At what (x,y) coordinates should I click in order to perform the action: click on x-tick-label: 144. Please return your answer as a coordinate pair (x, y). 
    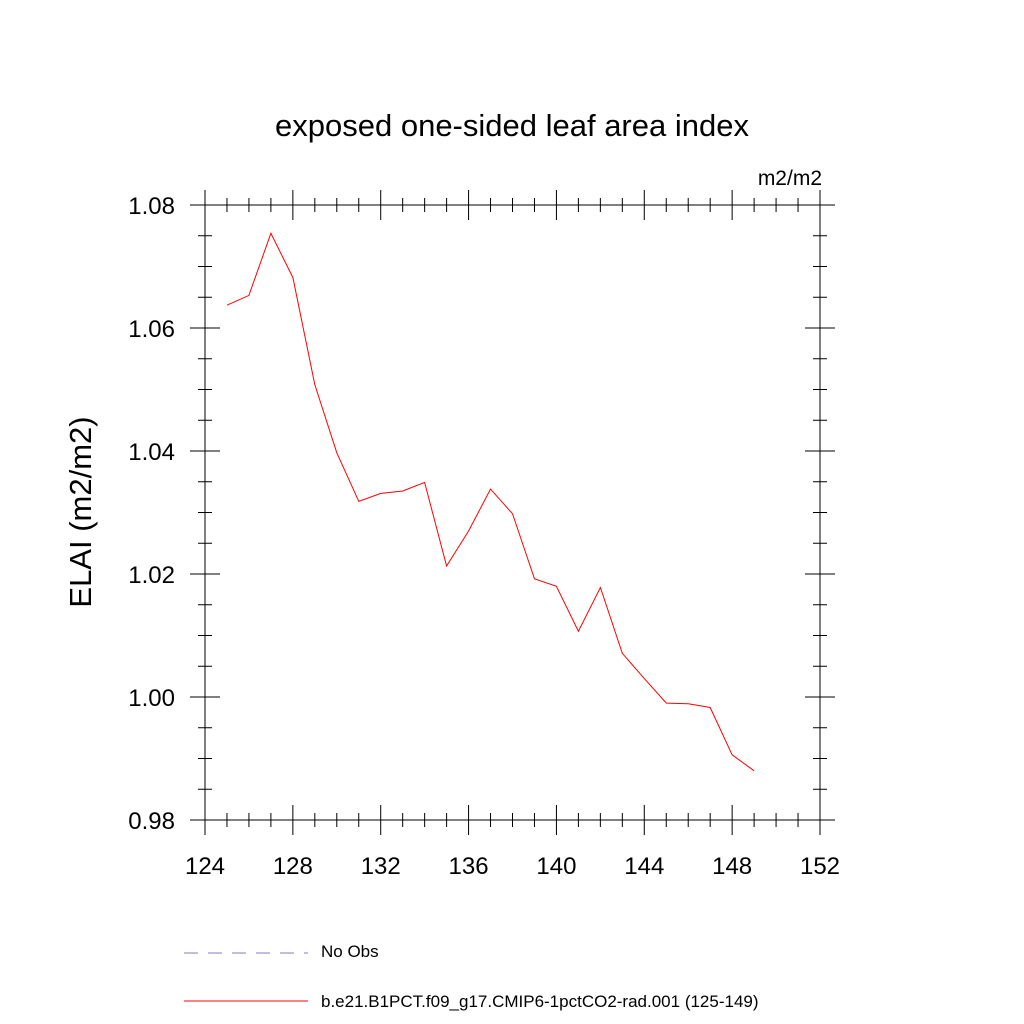
    Looking at the image, I should click on (644, 866).